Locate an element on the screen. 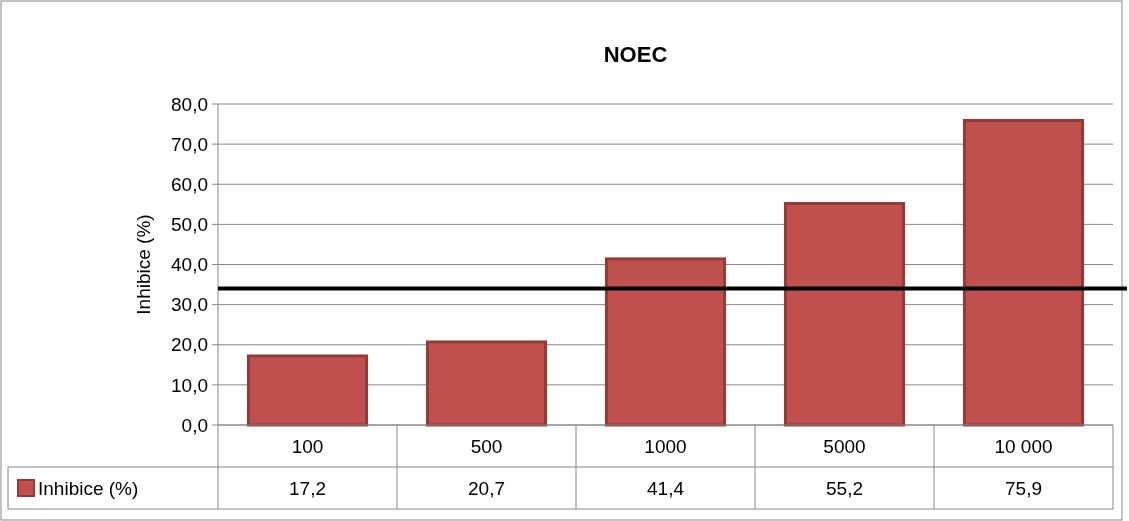 The height and width of the screenshot is (521, 1129). x-tick-label: 500 is located at coordinates (486, 446).